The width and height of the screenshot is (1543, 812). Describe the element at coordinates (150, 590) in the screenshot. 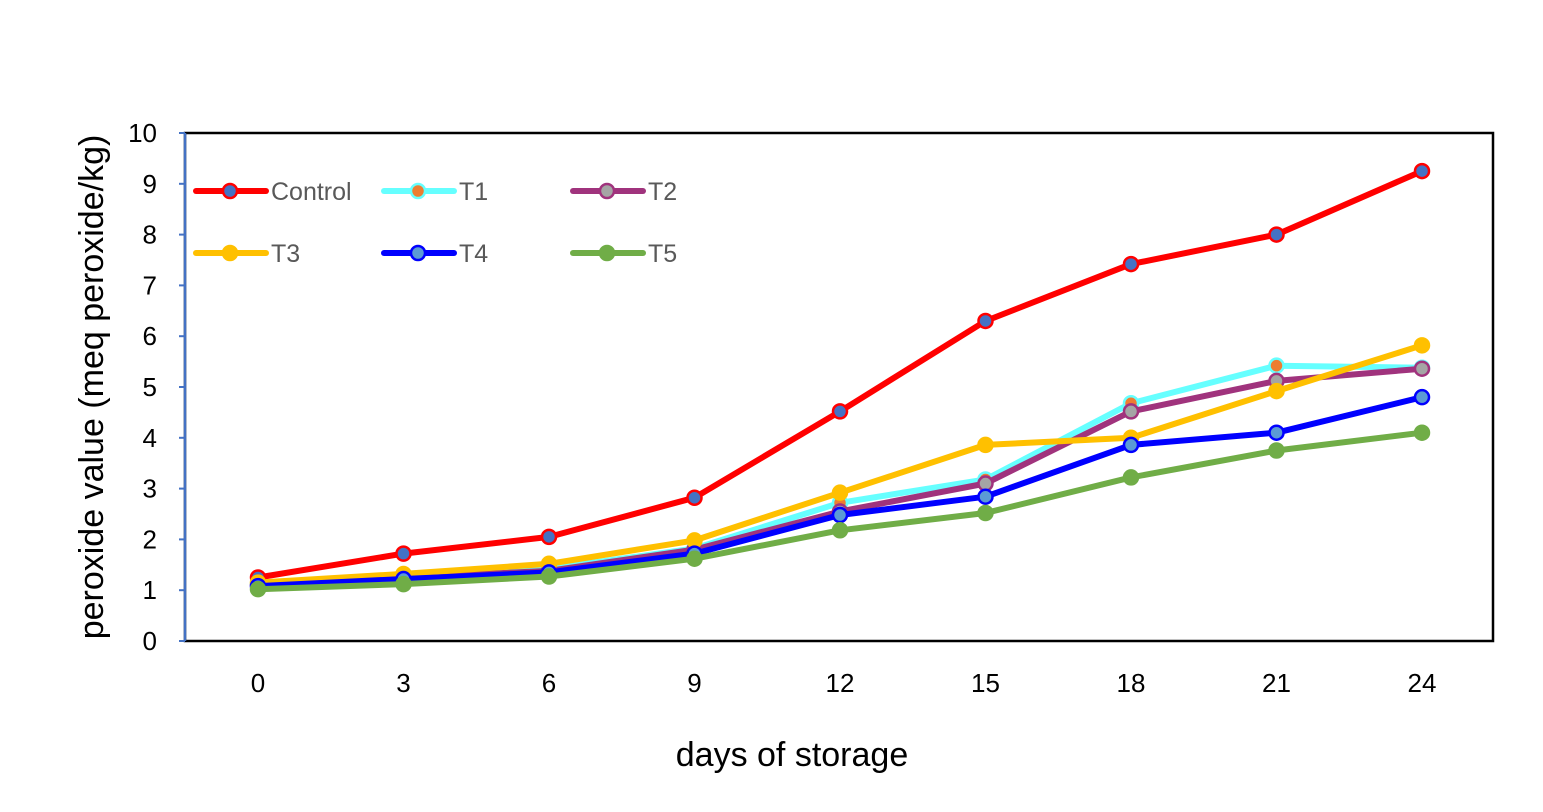

I see `y-tick-label: 1` at that location.